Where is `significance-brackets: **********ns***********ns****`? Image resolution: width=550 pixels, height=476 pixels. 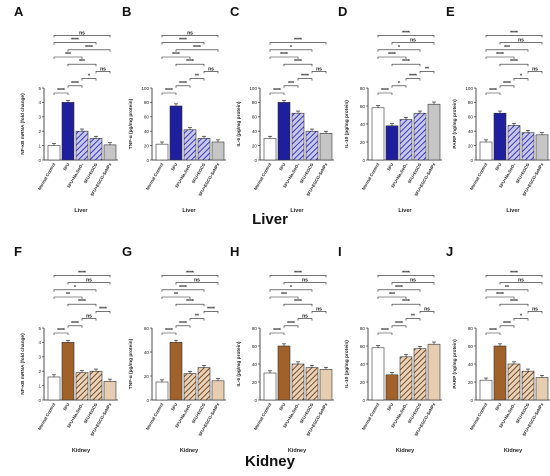
significance-brackets: **********ns***********ns**** is located at coordinates (406, 302).